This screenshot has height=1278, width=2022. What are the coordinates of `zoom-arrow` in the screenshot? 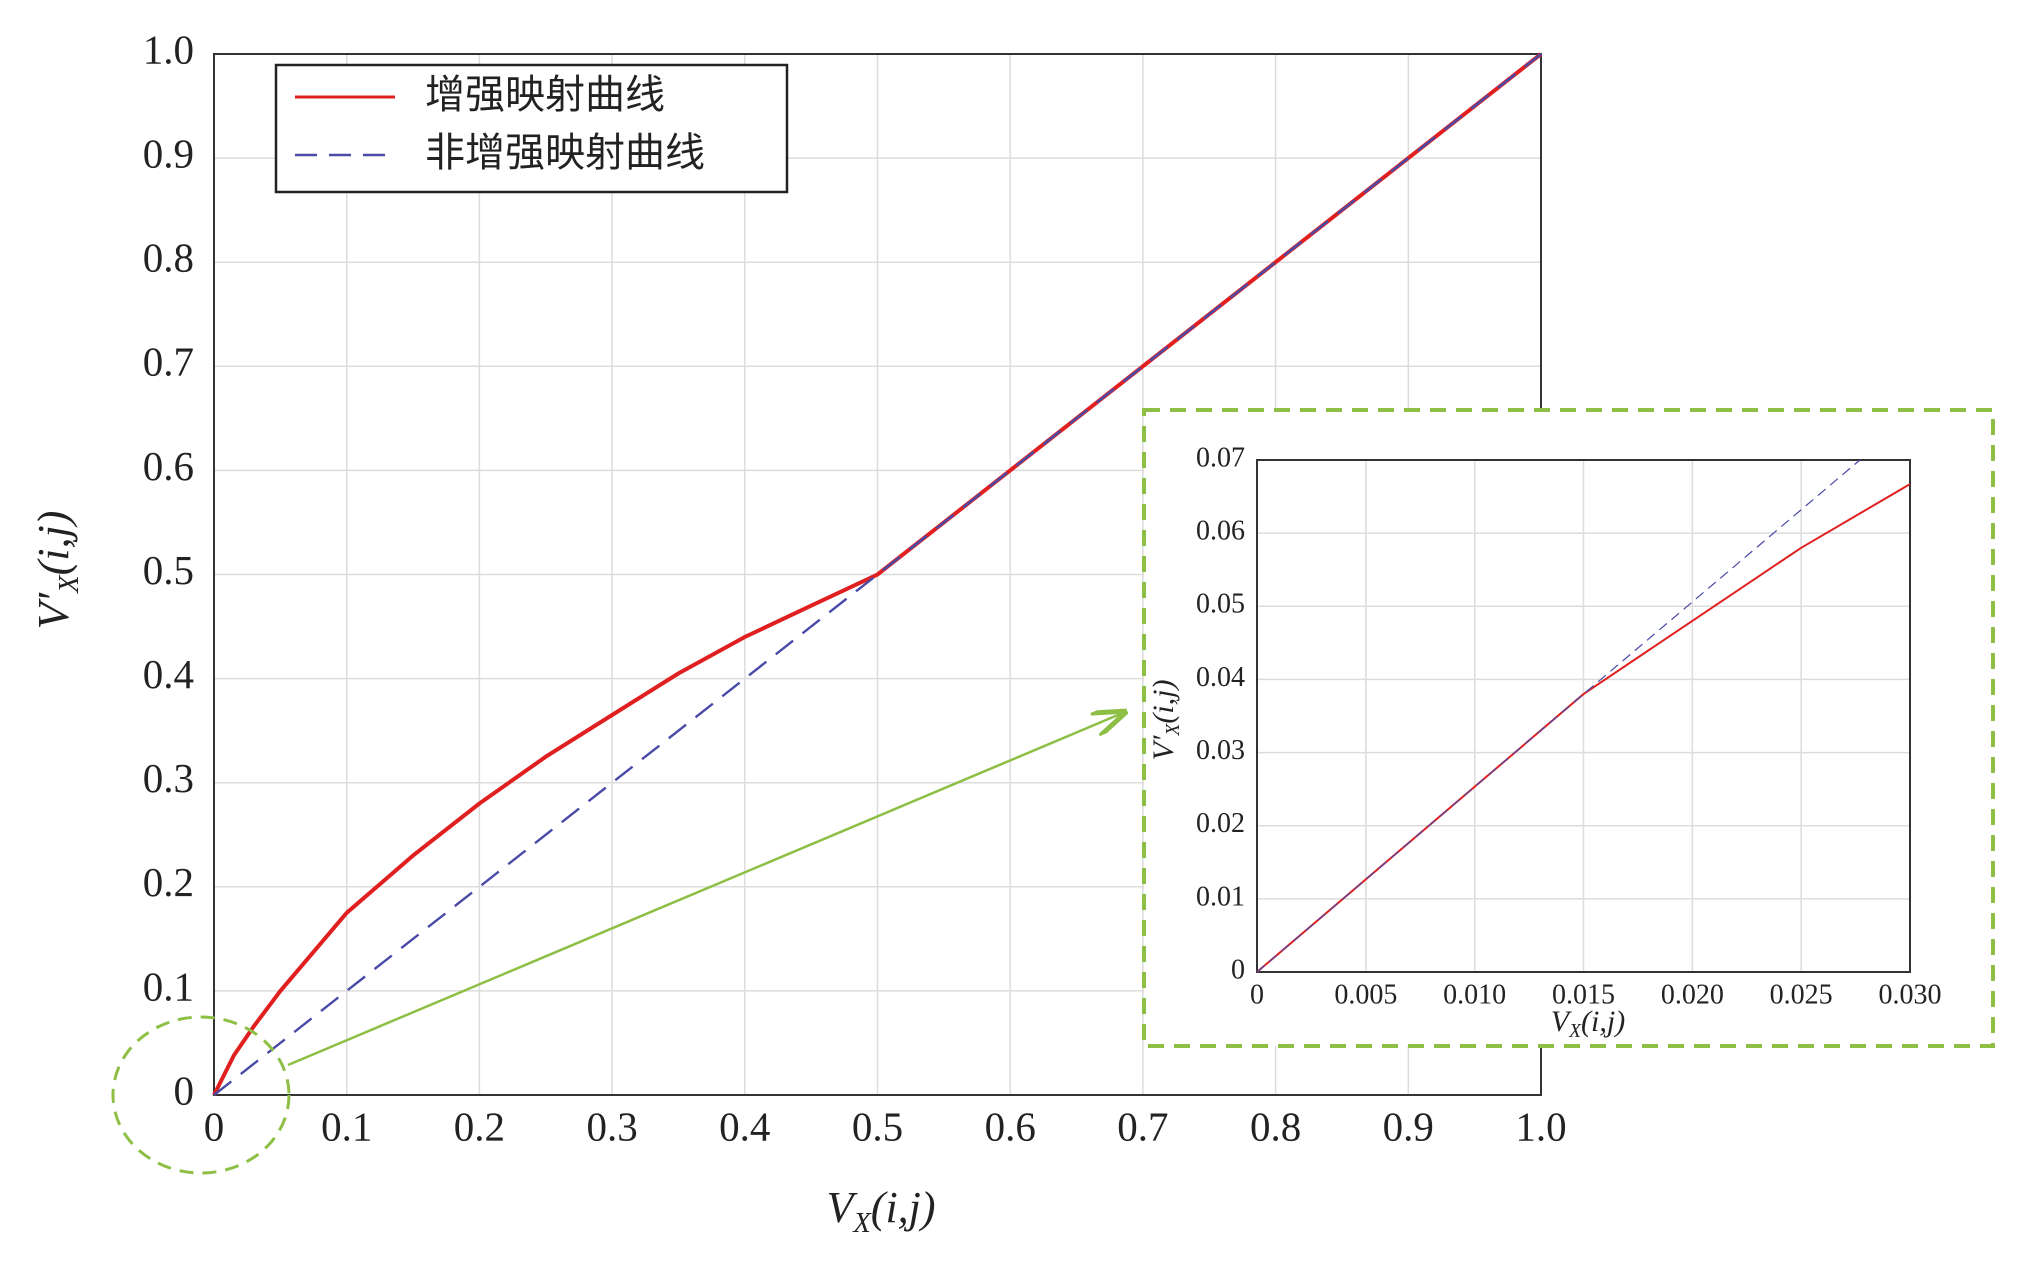 It's located at (706, 889).